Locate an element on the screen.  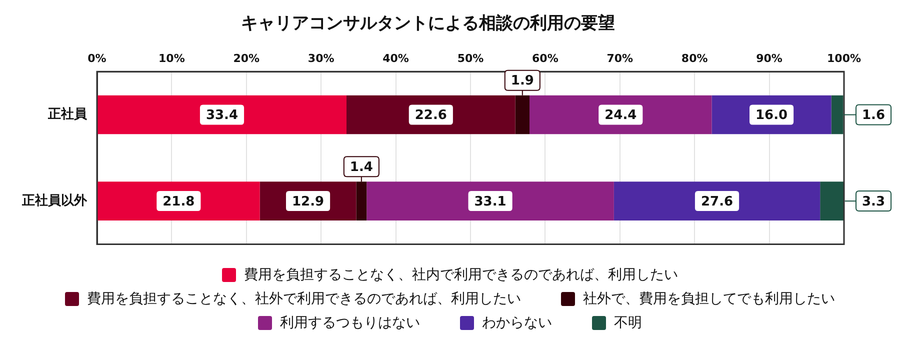
y-tick-label: 正社員 is located at coordinates (67, 114).